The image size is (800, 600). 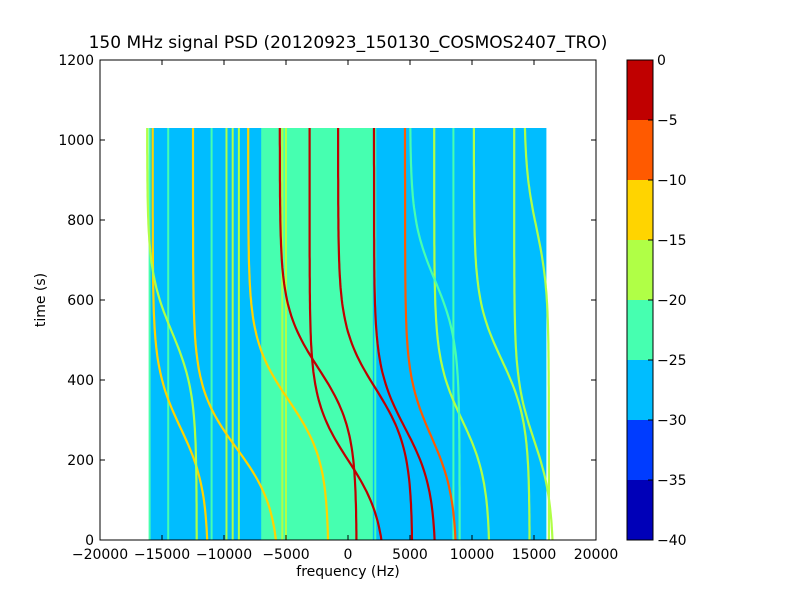 I want to click on x-tick-label: −10000, so click(x=224, y=555).